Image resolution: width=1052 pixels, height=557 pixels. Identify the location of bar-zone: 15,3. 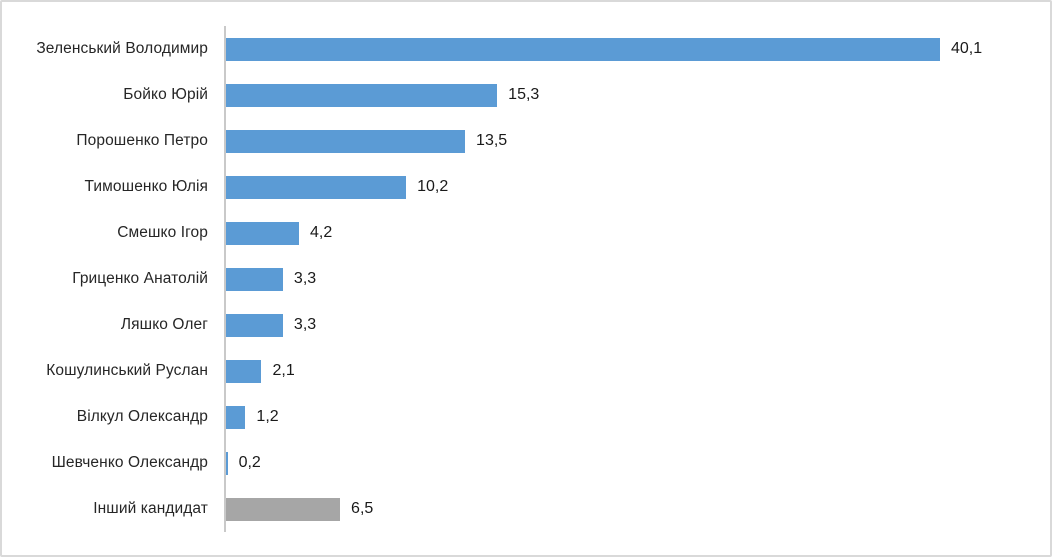
(637, 95).